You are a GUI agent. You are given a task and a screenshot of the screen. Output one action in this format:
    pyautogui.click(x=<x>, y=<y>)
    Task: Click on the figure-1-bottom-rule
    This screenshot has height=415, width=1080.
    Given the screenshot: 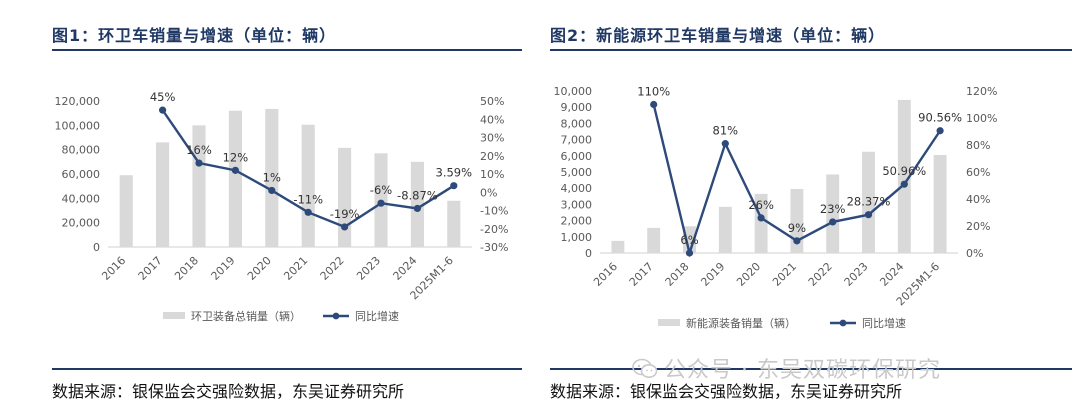 What is the action you would take?
    pyautogui.click(x=287, y=369)
    